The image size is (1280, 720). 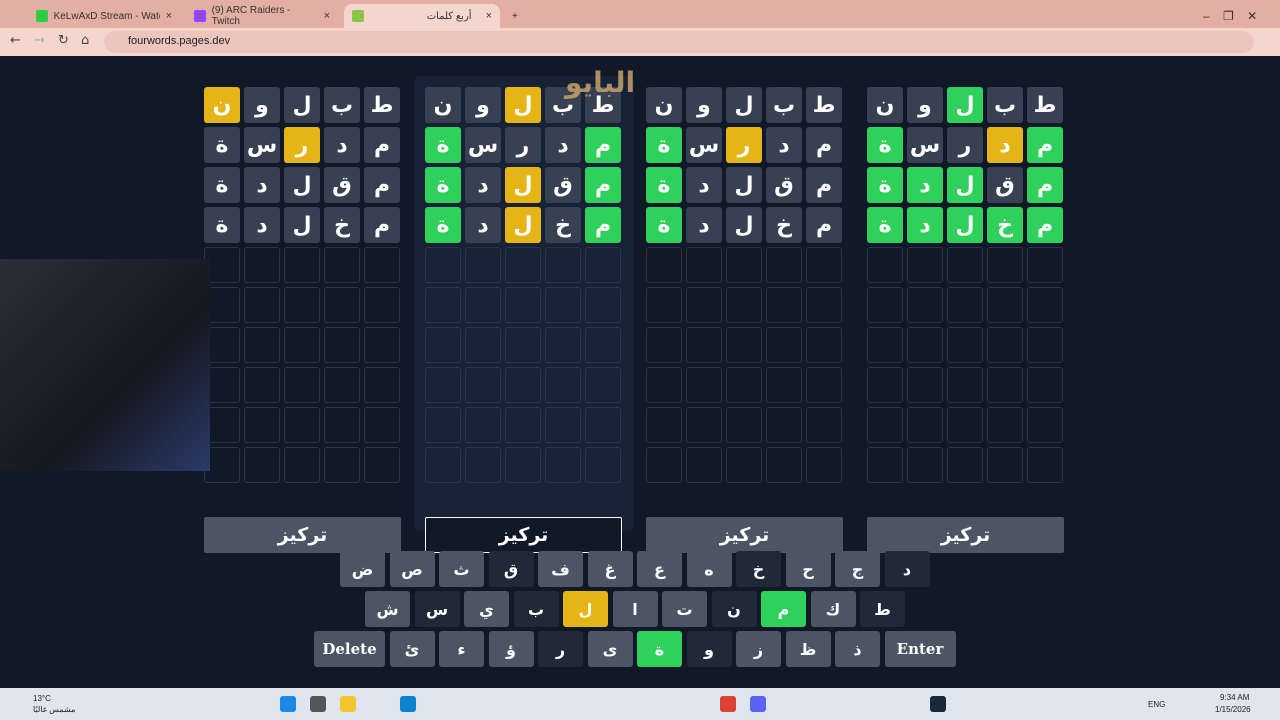 What do you see at coordinates (783, 609) in the screenshot?
I see `letter-key: م` at bounding box center [783, 609].